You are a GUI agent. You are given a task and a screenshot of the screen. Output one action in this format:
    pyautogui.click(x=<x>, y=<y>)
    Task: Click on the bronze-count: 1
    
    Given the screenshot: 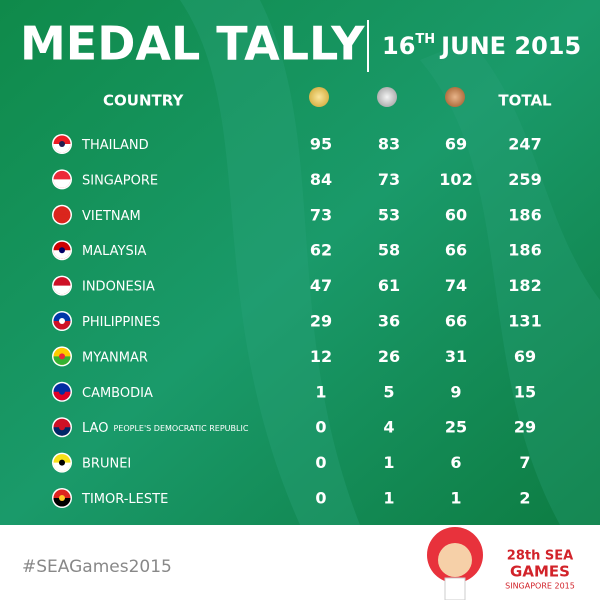 What is the action you would take?
    pyautogui.click(x=455, y=498)
    